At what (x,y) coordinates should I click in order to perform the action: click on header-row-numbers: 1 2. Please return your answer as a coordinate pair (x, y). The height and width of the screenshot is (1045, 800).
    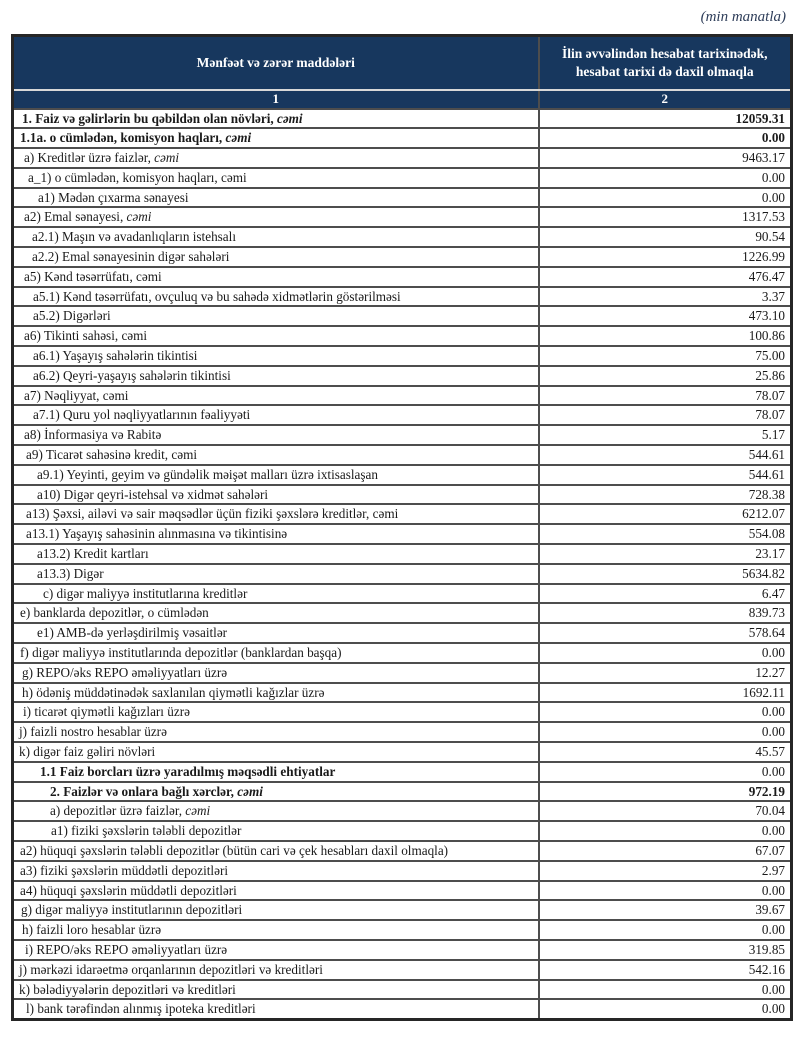
    Looking at the image, I should click on (402, 99).